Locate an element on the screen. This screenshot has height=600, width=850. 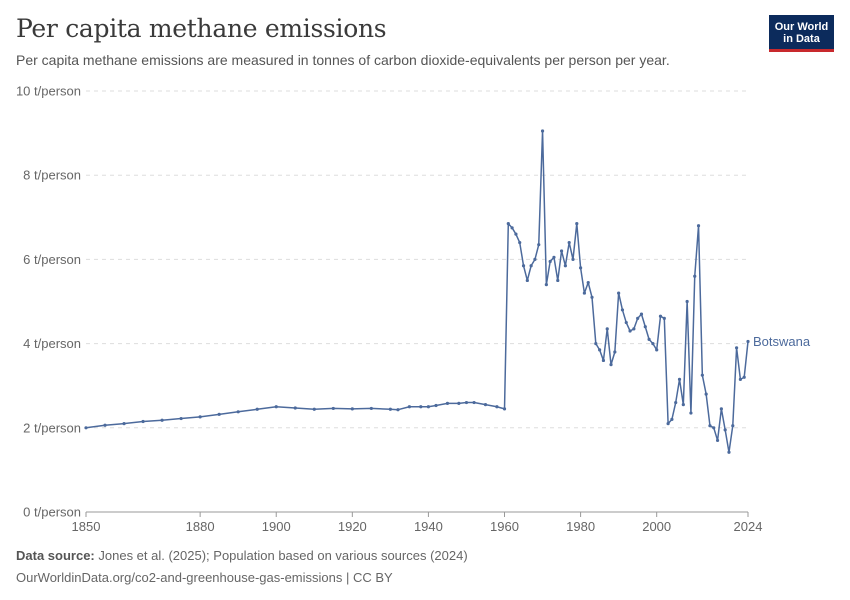
x-tick-label: 1900 is located at coordinates (276, 526).